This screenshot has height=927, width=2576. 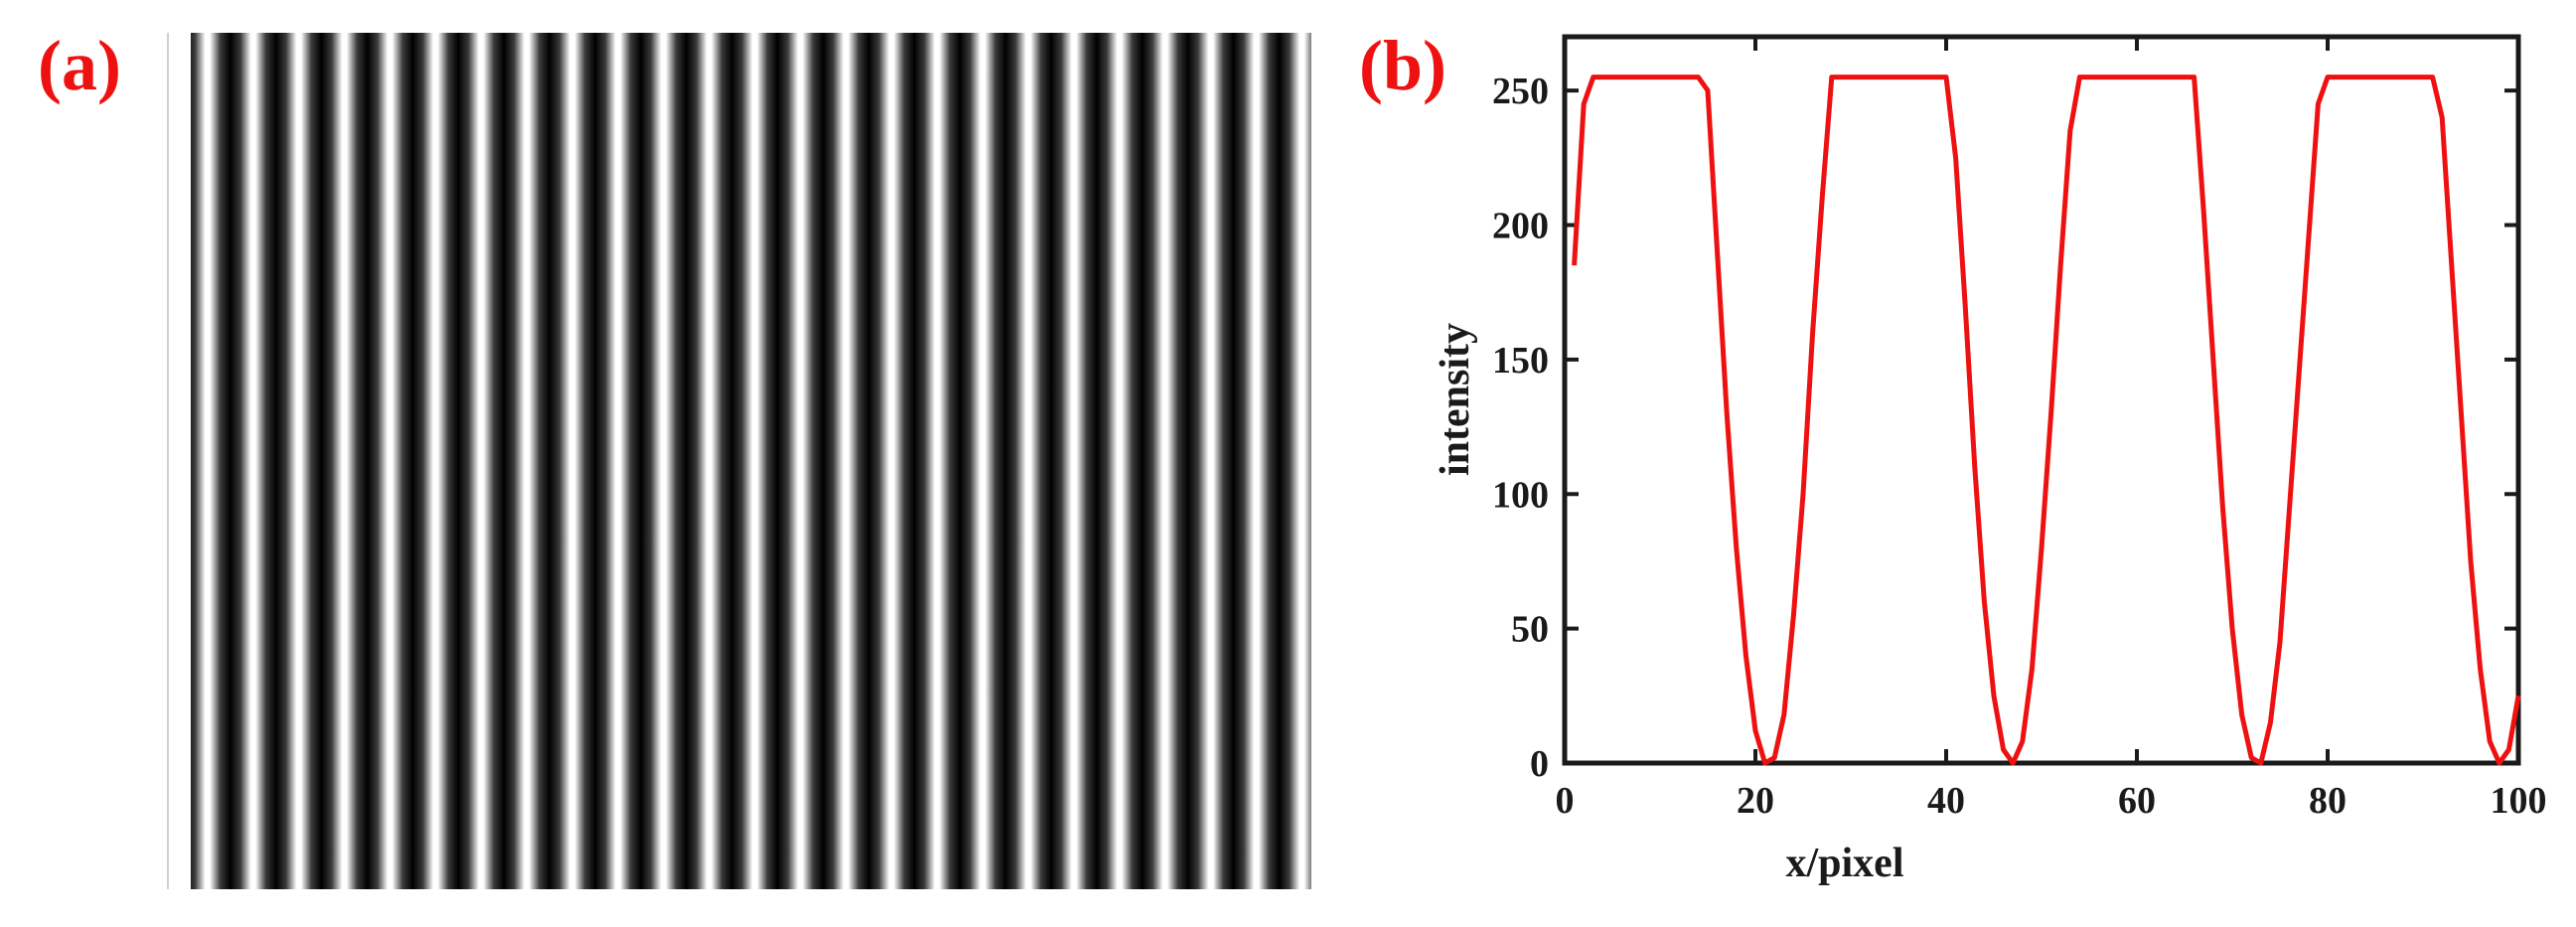 What do you see at coordinates (79, 65) in the screenshot?
I see `panel-label-a: (a)` at bounding box center [79, 65].